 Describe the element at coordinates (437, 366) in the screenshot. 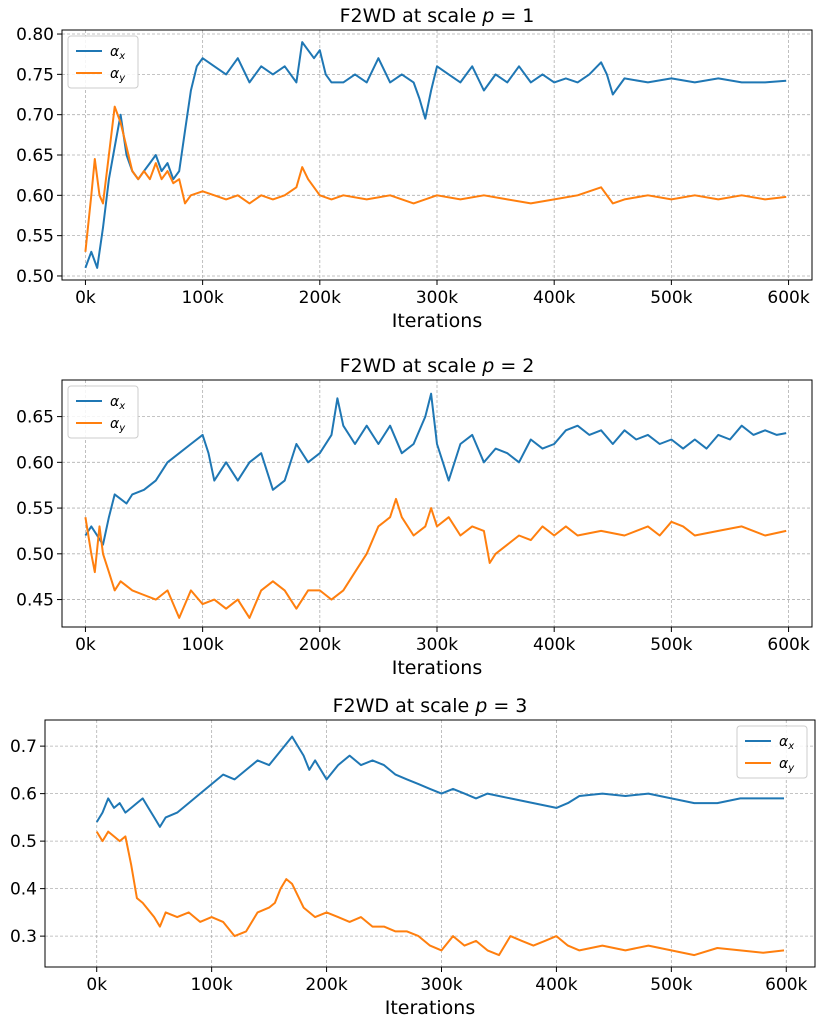

I see `chart-title: F2WD at scale p = 2` at that location.